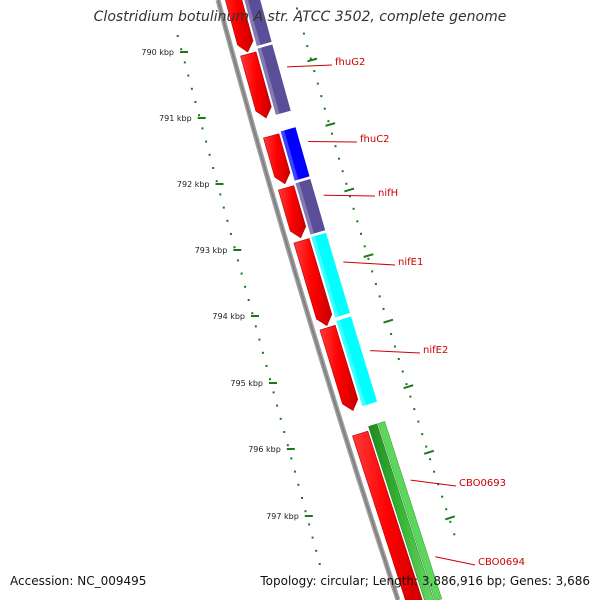 This screenshot has height=604, width=600. Describe the element at coordinates (388, 193) in the screenshot. I see `gene-label-nifh: nifH` at that location.